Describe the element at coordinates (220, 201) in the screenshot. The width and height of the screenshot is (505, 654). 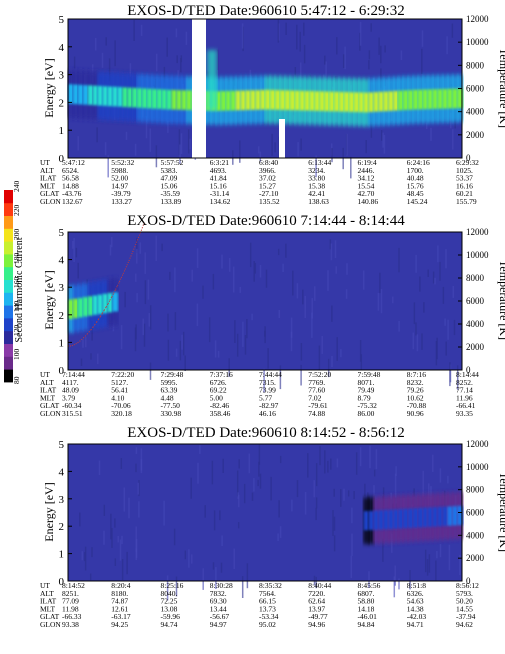
I see `table-cell: 134.62` at that location.